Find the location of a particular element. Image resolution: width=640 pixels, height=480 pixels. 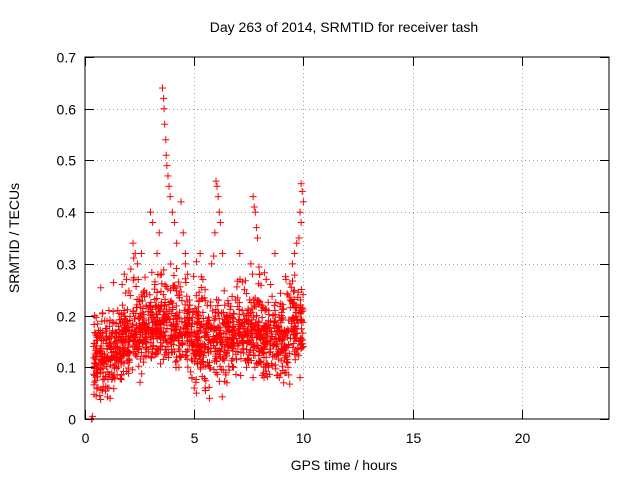

y-tick-label: 0.2 is located at coordinates (67, 317).